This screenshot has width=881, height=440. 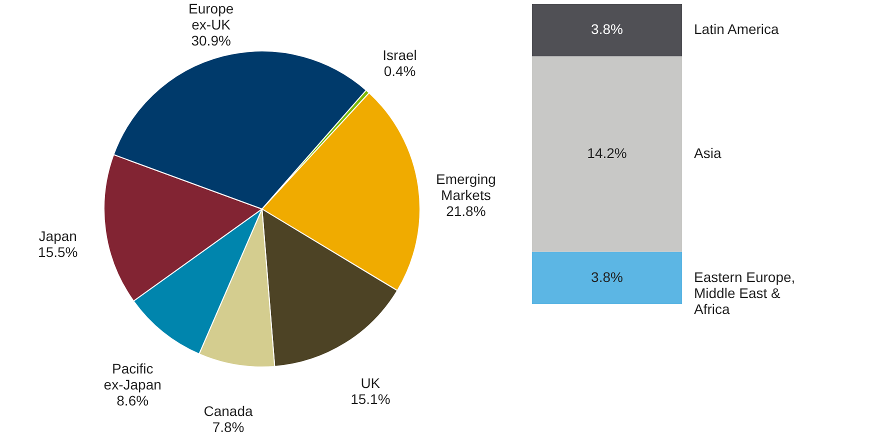 What do you see at coordinates (58, 252) in the screenshot?
I see `data-label: 15.5%` at bounding box center [58, 252].